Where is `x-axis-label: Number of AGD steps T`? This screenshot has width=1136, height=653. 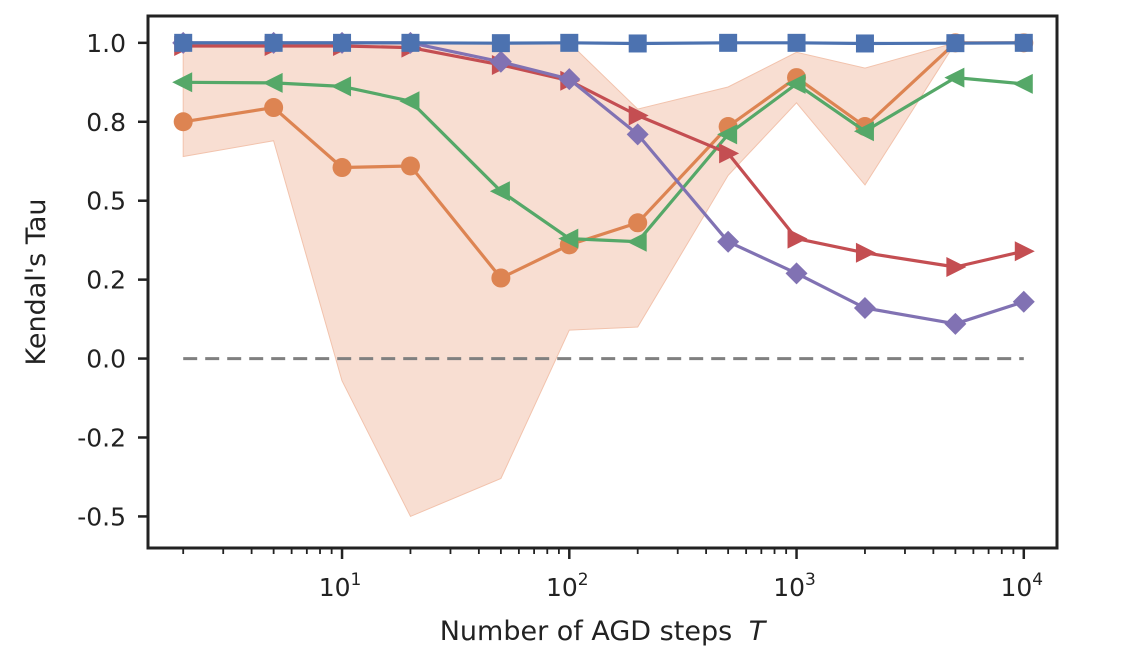 x-axis-label: Number of AGD steps T is located at coordinates (604, 631).